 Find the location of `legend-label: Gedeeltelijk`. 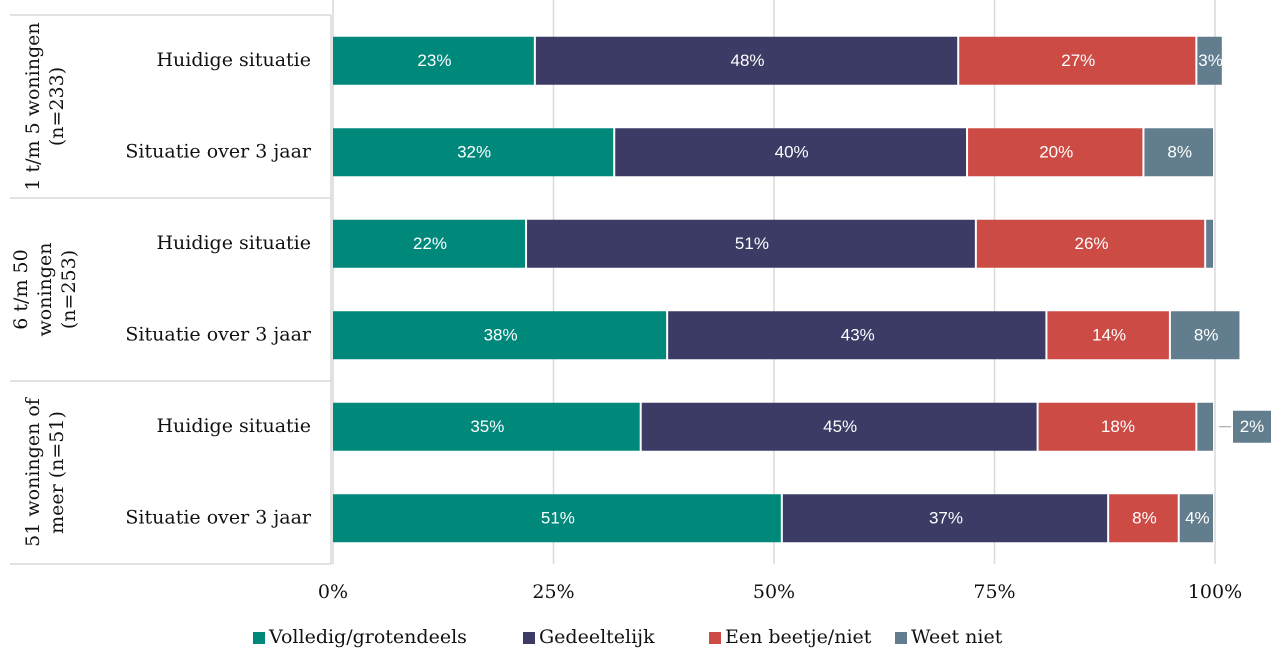

legend-label: Gedeeltelijk is located at coordinates (597, 637).